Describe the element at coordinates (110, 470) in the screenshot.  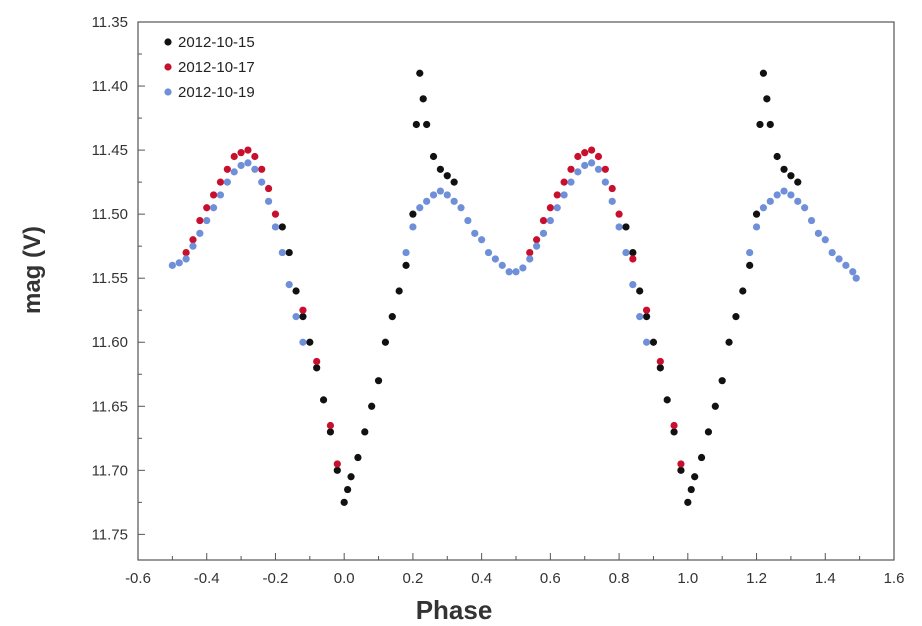
I see `y-tick-label: 11.70` at that location.